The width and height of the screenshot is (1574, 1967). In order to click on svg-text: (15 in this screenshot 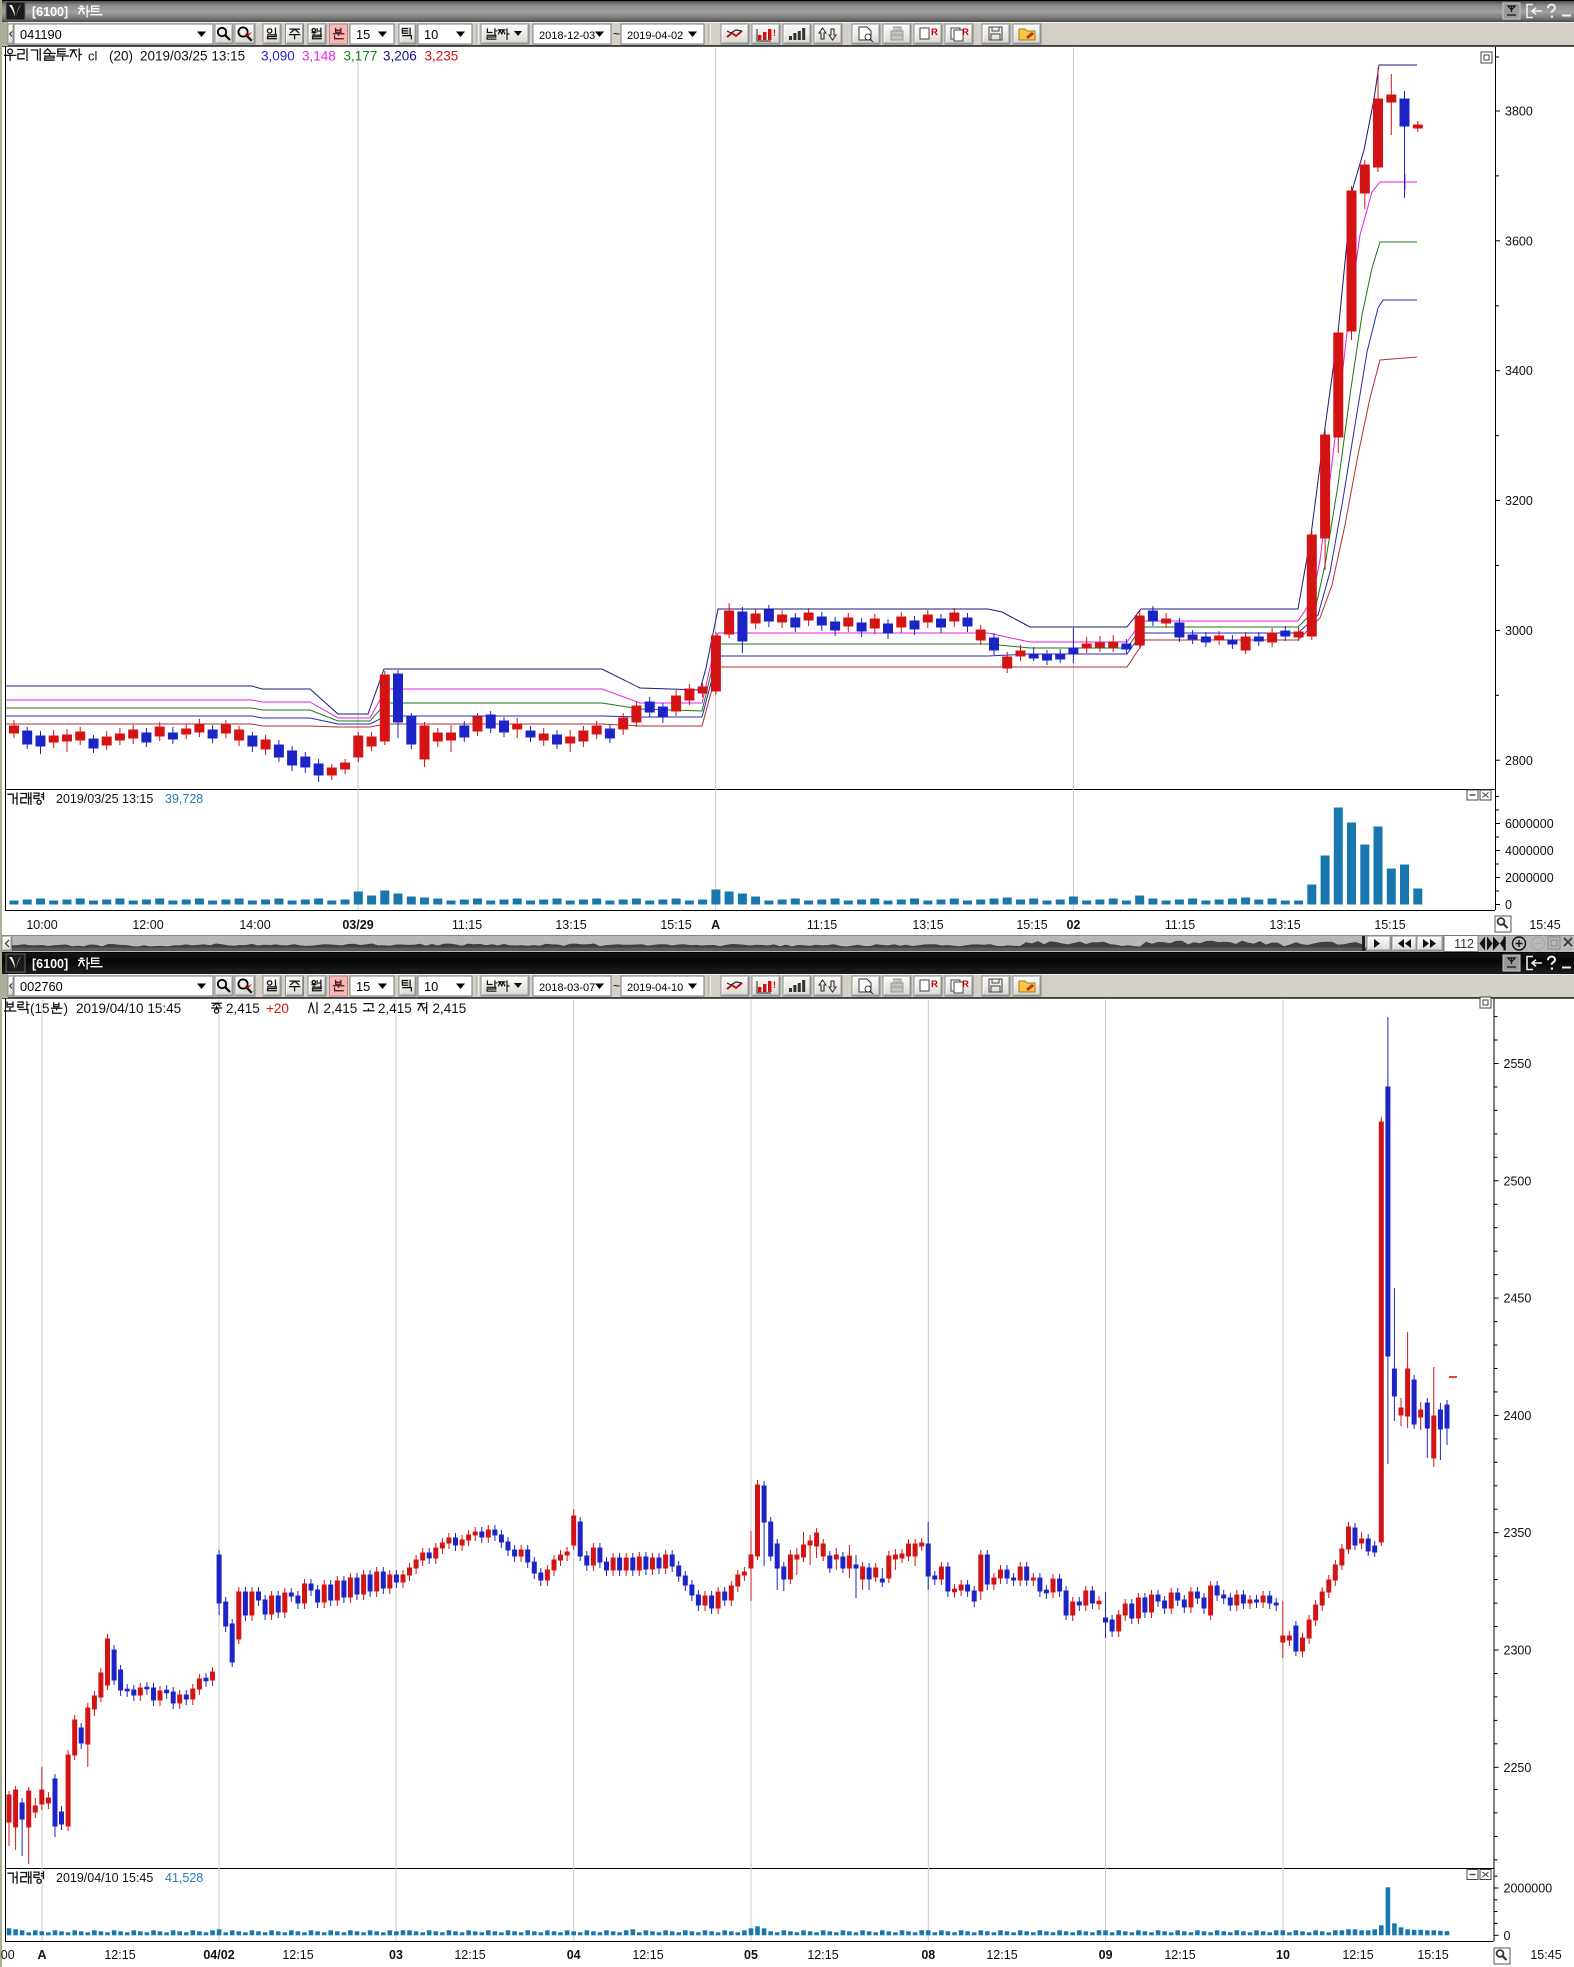, I will do `click(40, 1008)`.